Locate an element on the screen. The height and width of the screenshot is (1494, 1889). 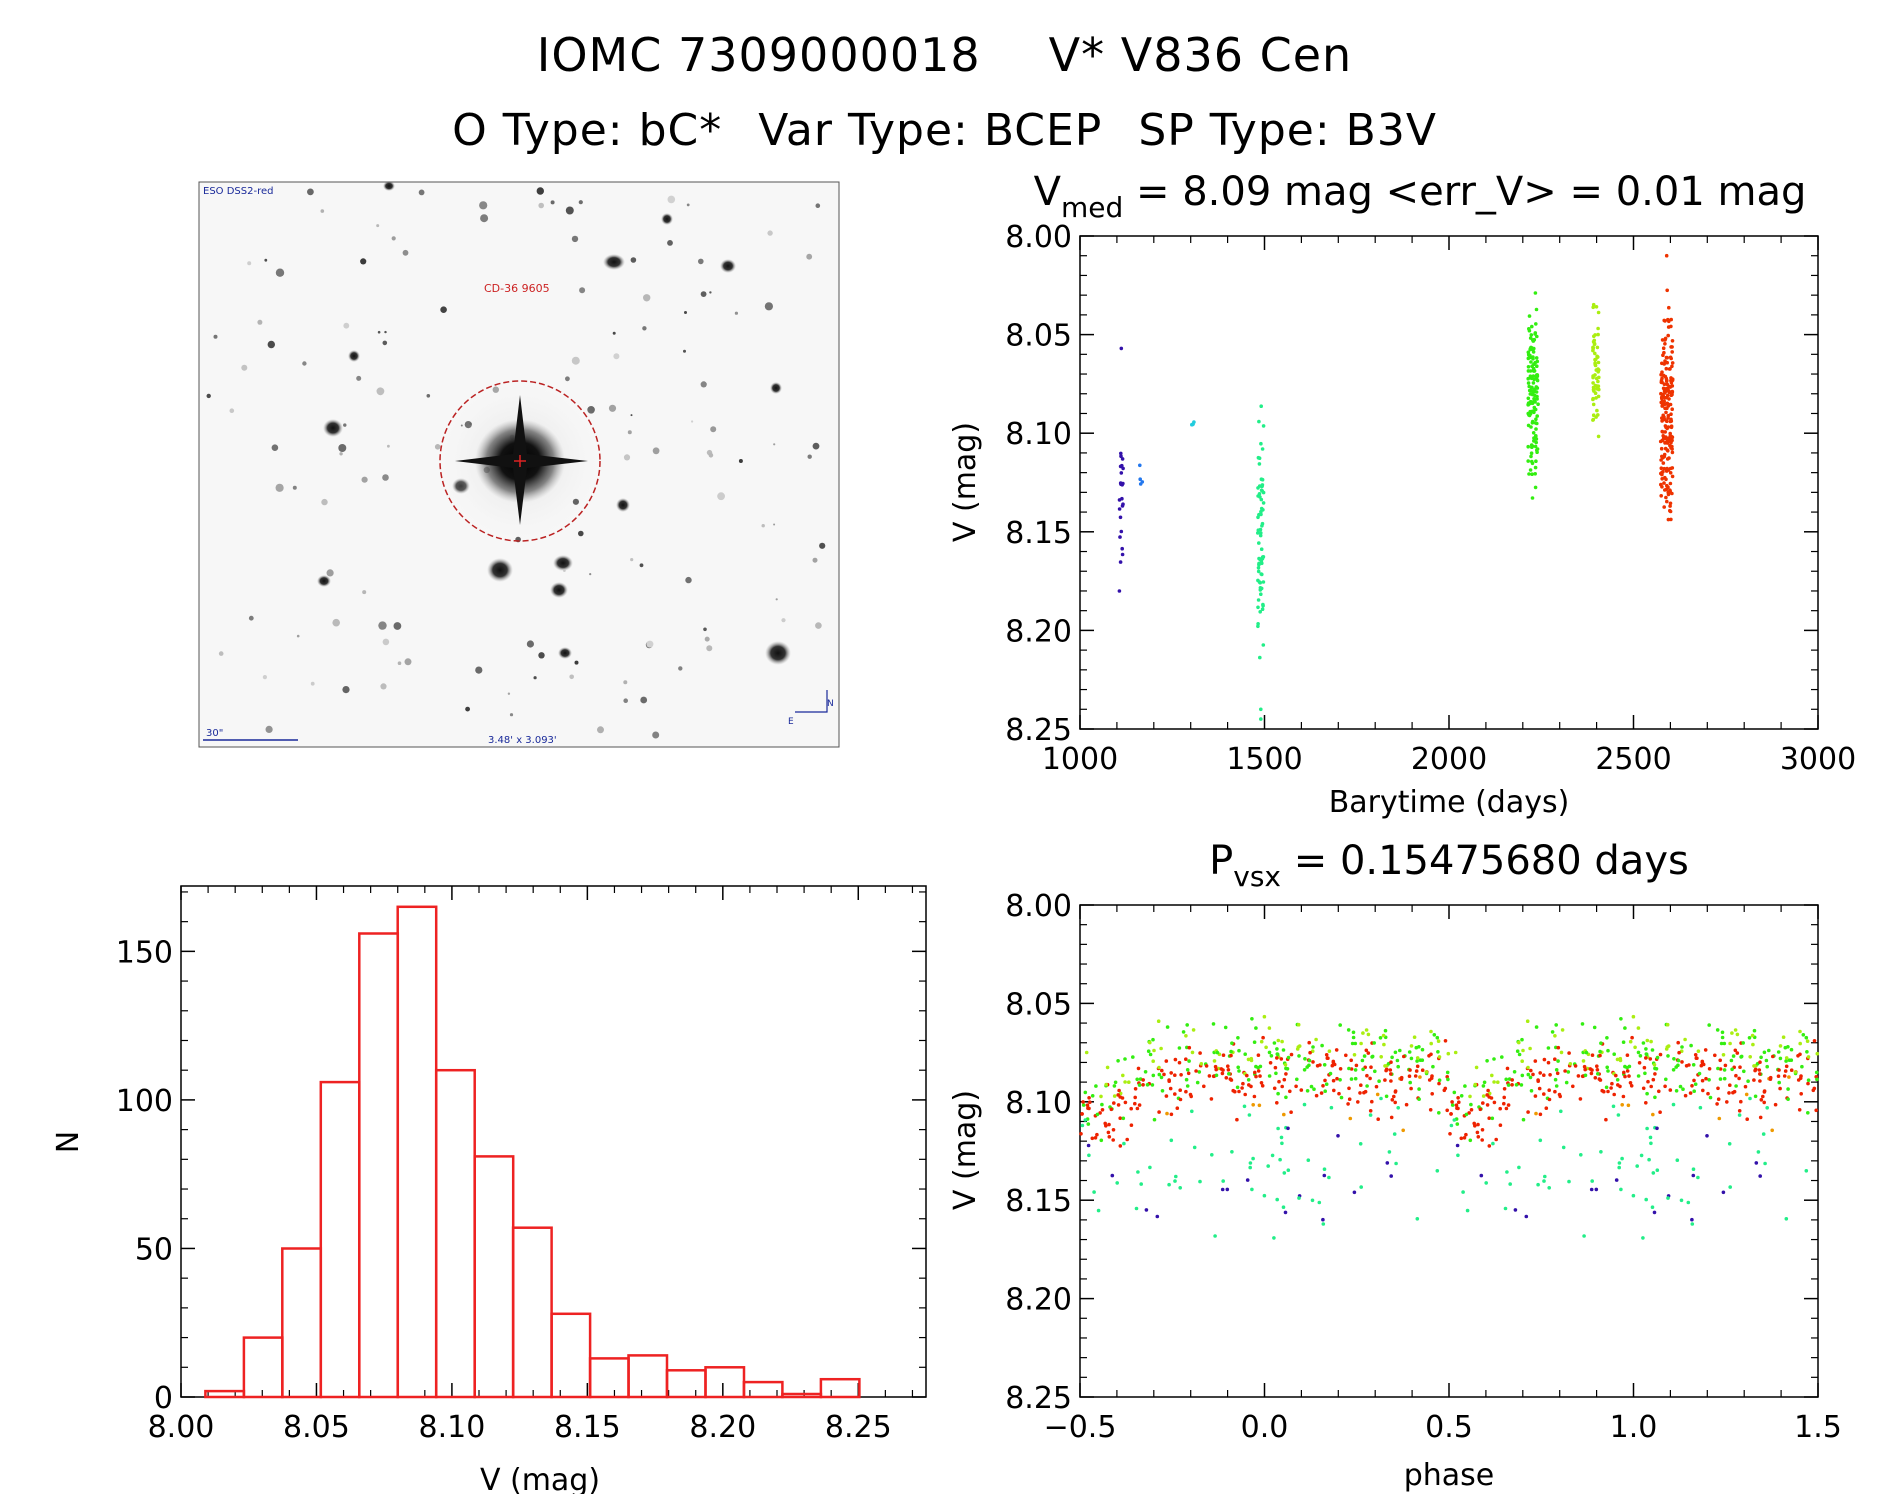
phased-title: Pvsx = 0.15475680 days is located at coordinates (1449, 865).